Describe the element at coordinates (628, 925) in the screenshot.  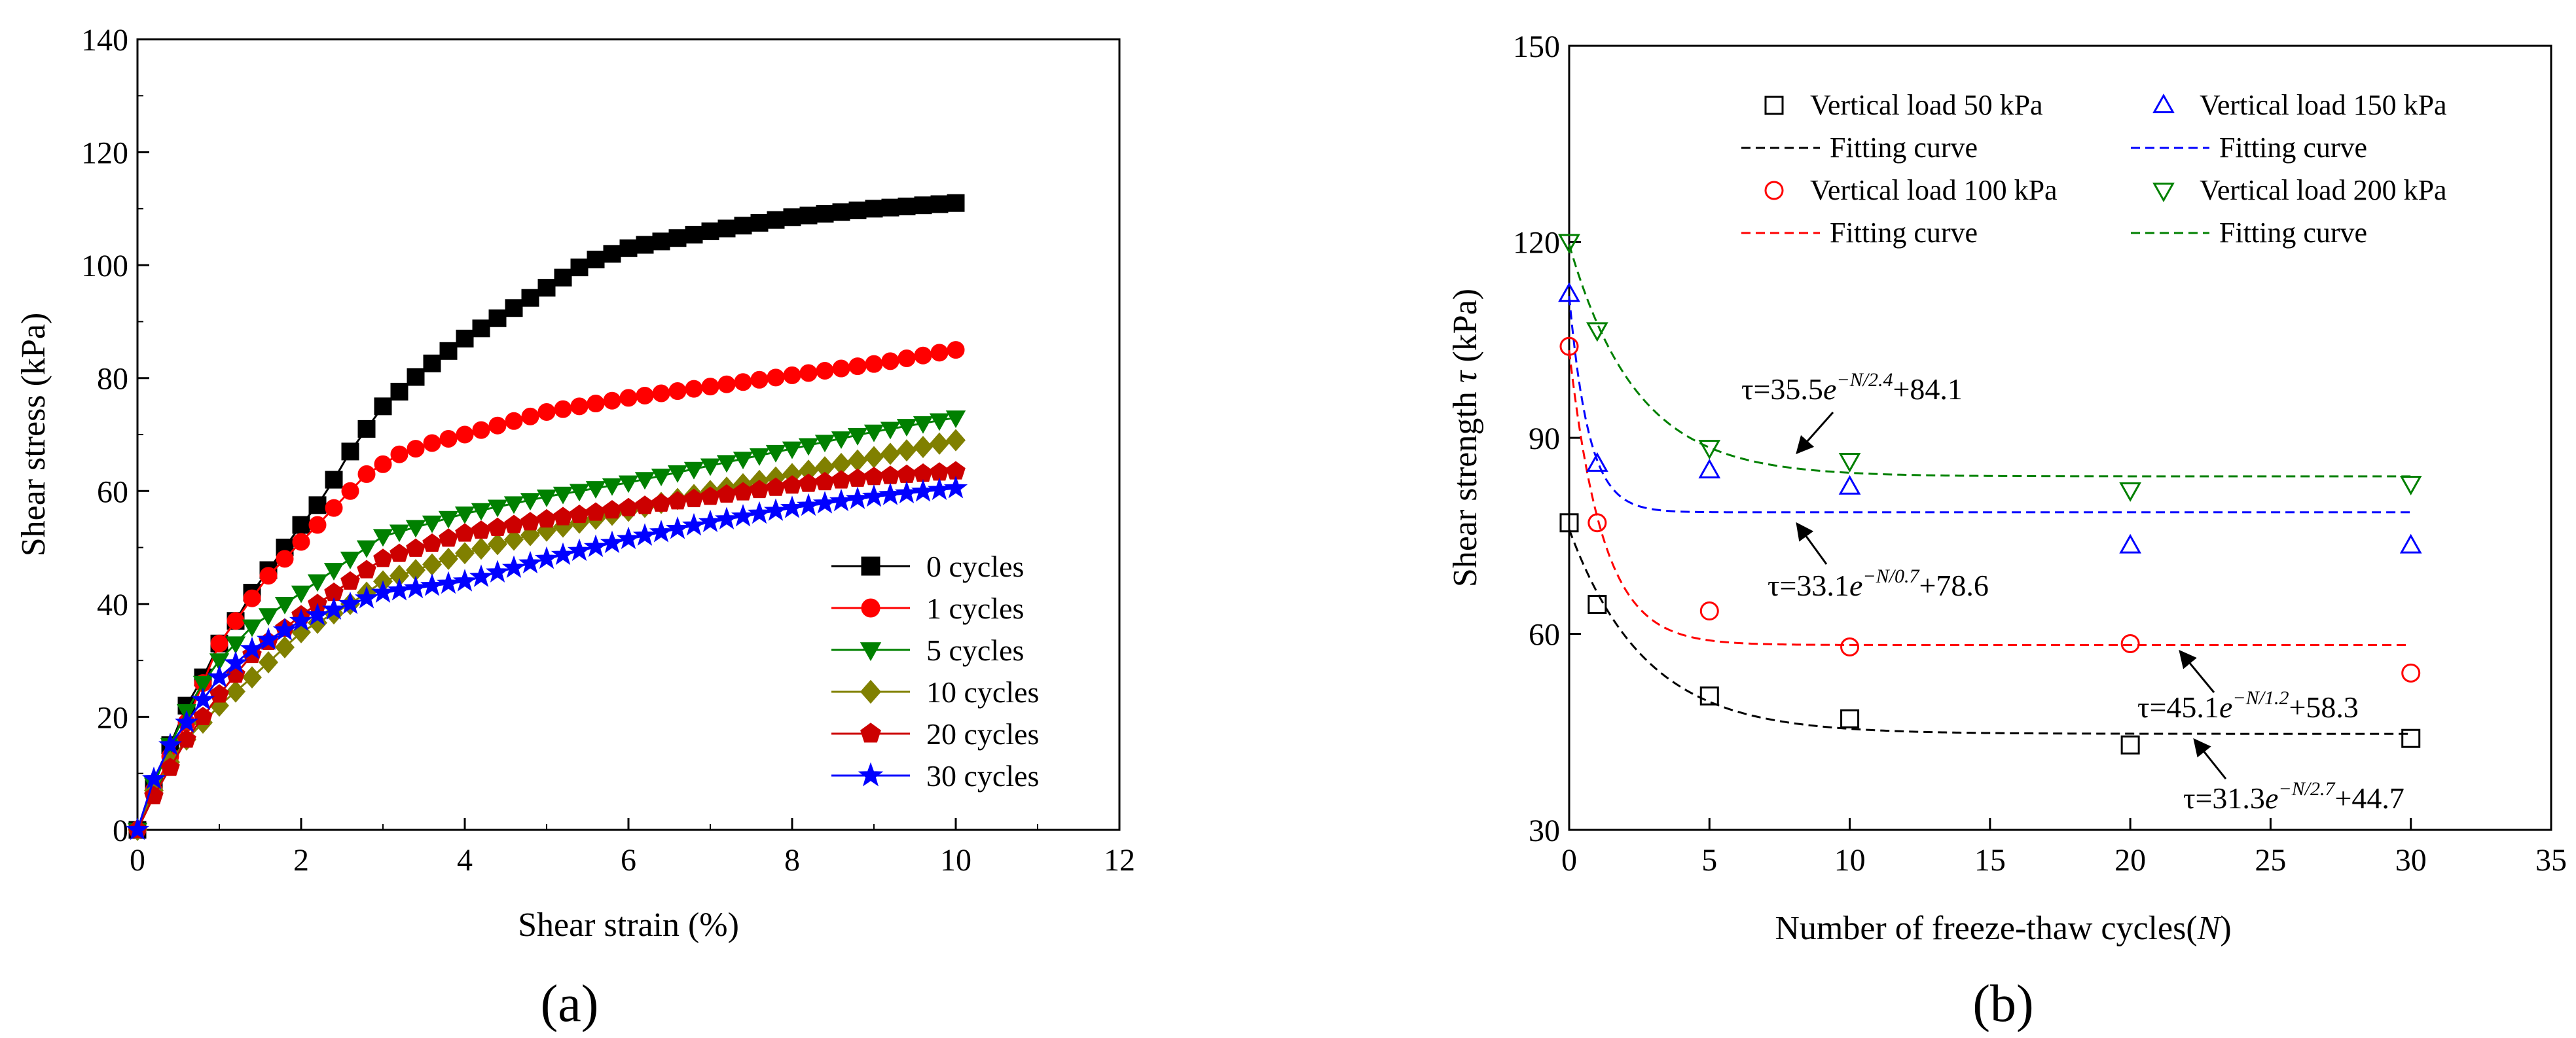
I see `x-axis-label: Shear strain (%)` at that location.